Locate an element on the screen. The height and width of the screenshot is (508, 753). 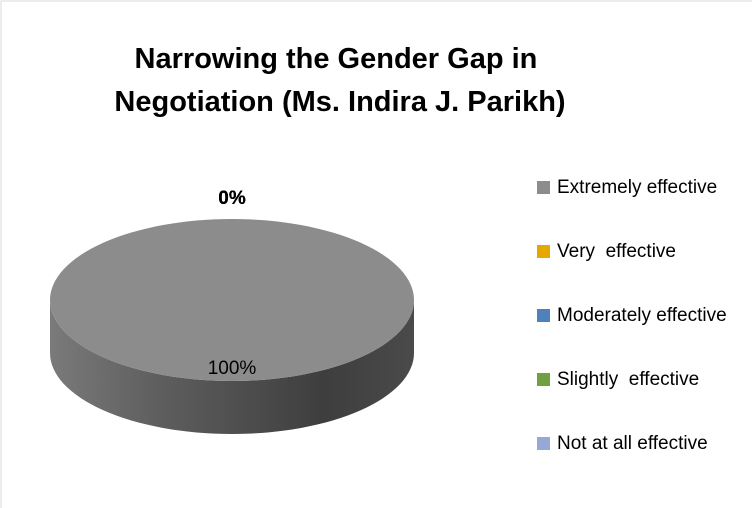
data-label: 100% is located at coordinates (232, 368).